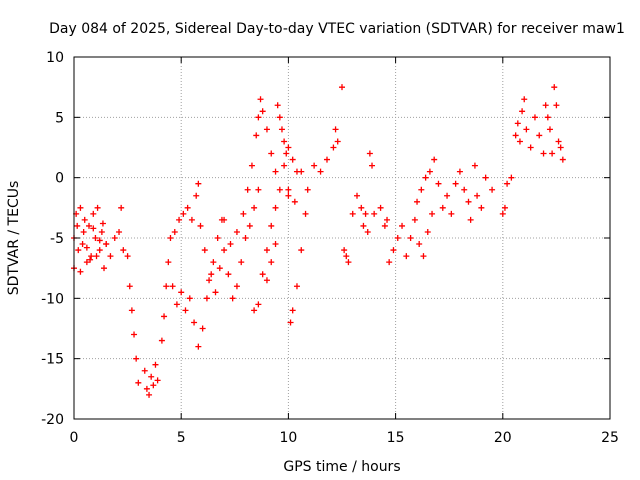 The image size is (640, 480). I want to click on y-tick-label: 5, so click(59, 118).